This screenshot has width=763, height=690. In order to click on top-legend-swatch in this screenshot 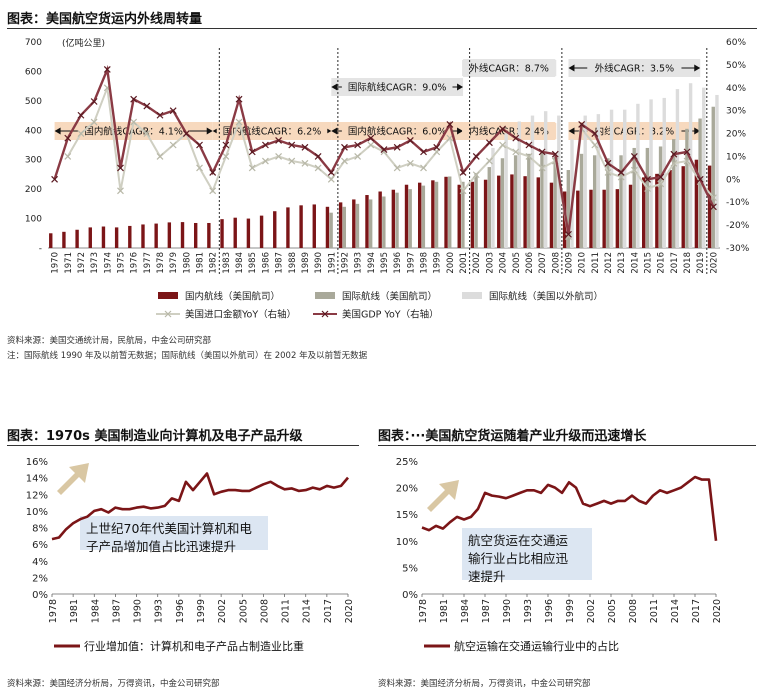, I will do `click(168, 295)`.